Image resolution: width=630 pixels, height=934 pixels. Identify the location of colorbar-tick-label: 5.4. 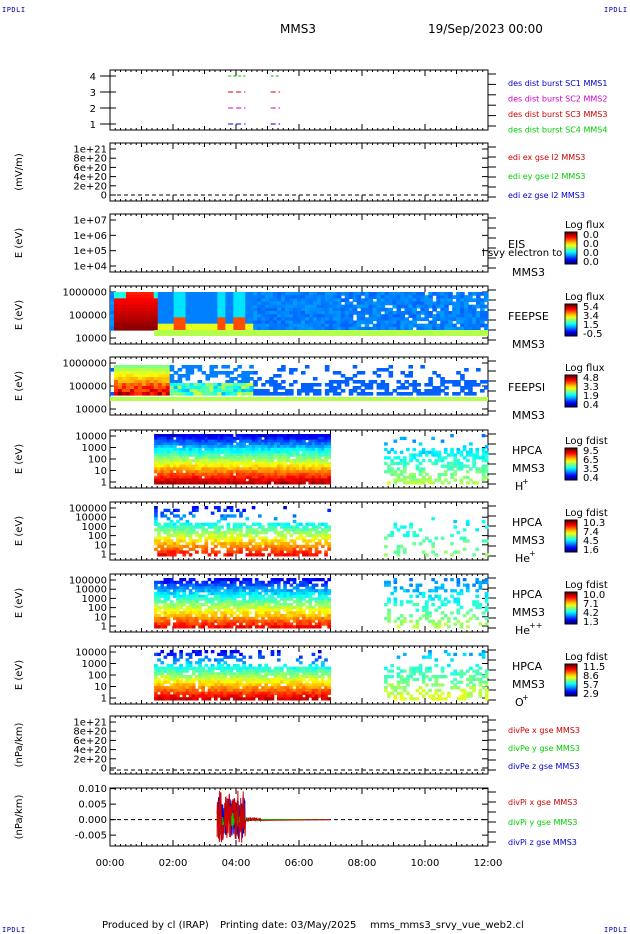
(591, 307).